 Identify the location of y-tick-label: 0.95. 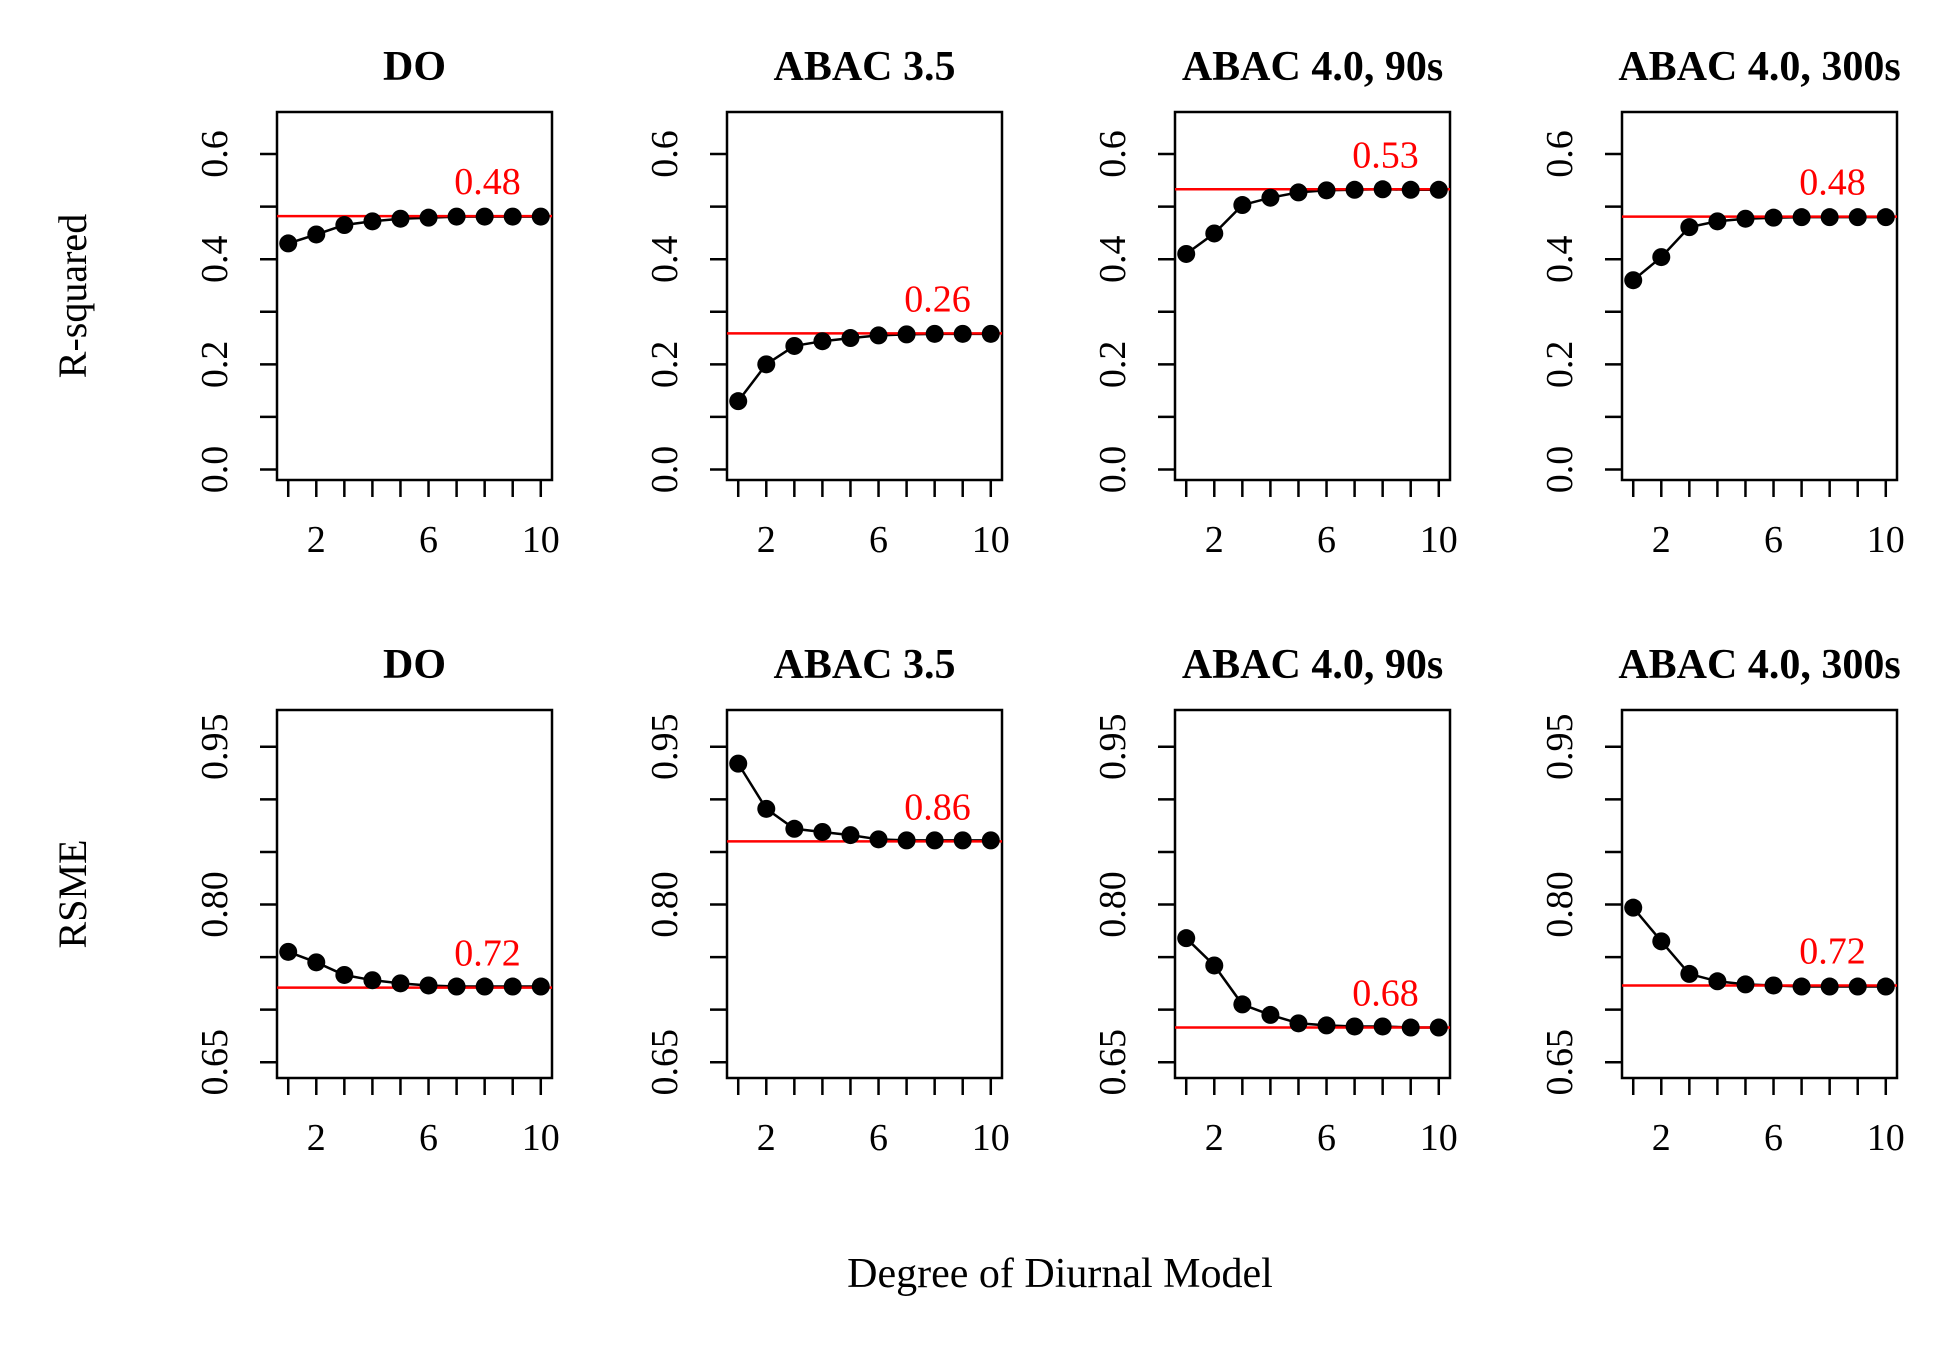
(665, 747).